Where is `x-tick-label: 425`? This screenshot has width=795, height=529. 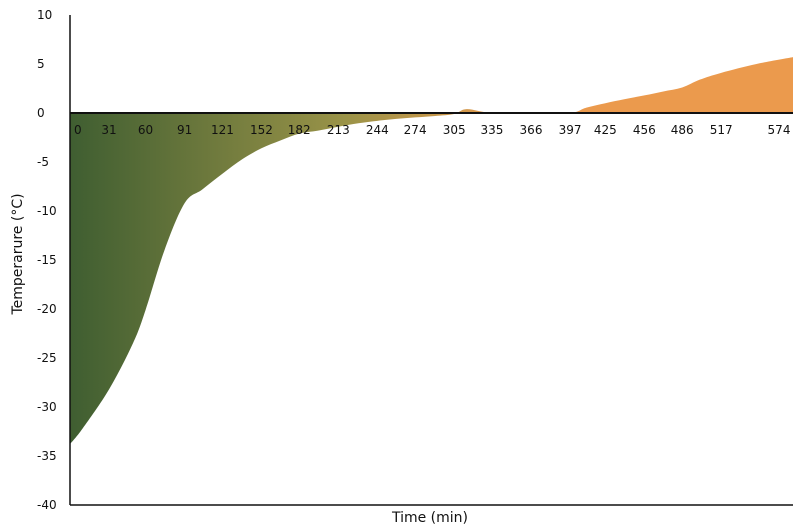 x-tick-label: 425 is located at coordinates (605, 130).